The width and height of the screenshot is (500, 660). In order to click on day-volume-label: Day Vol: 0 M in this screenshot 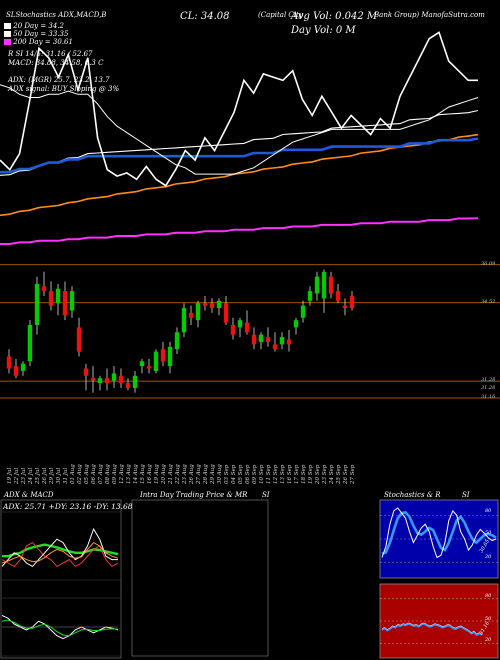, I will do `click(323, 30)`.